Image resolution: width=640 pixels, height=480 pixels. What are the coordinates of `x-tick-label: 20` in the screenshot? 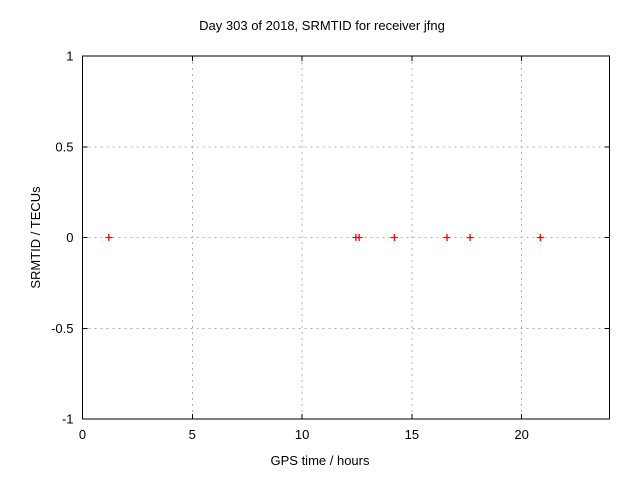 It's located at (521, 434).